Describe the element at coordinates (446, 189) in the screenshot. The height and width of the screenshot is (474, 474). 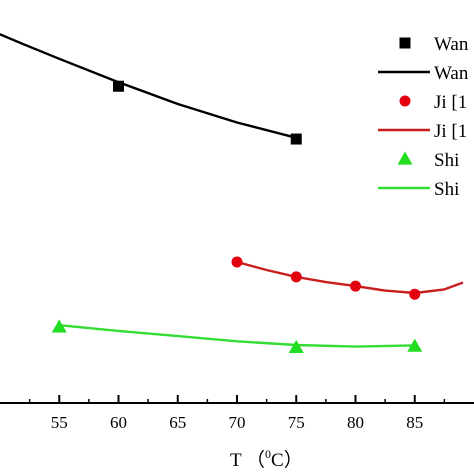
I see `legend-label-5: Shi` at that location.